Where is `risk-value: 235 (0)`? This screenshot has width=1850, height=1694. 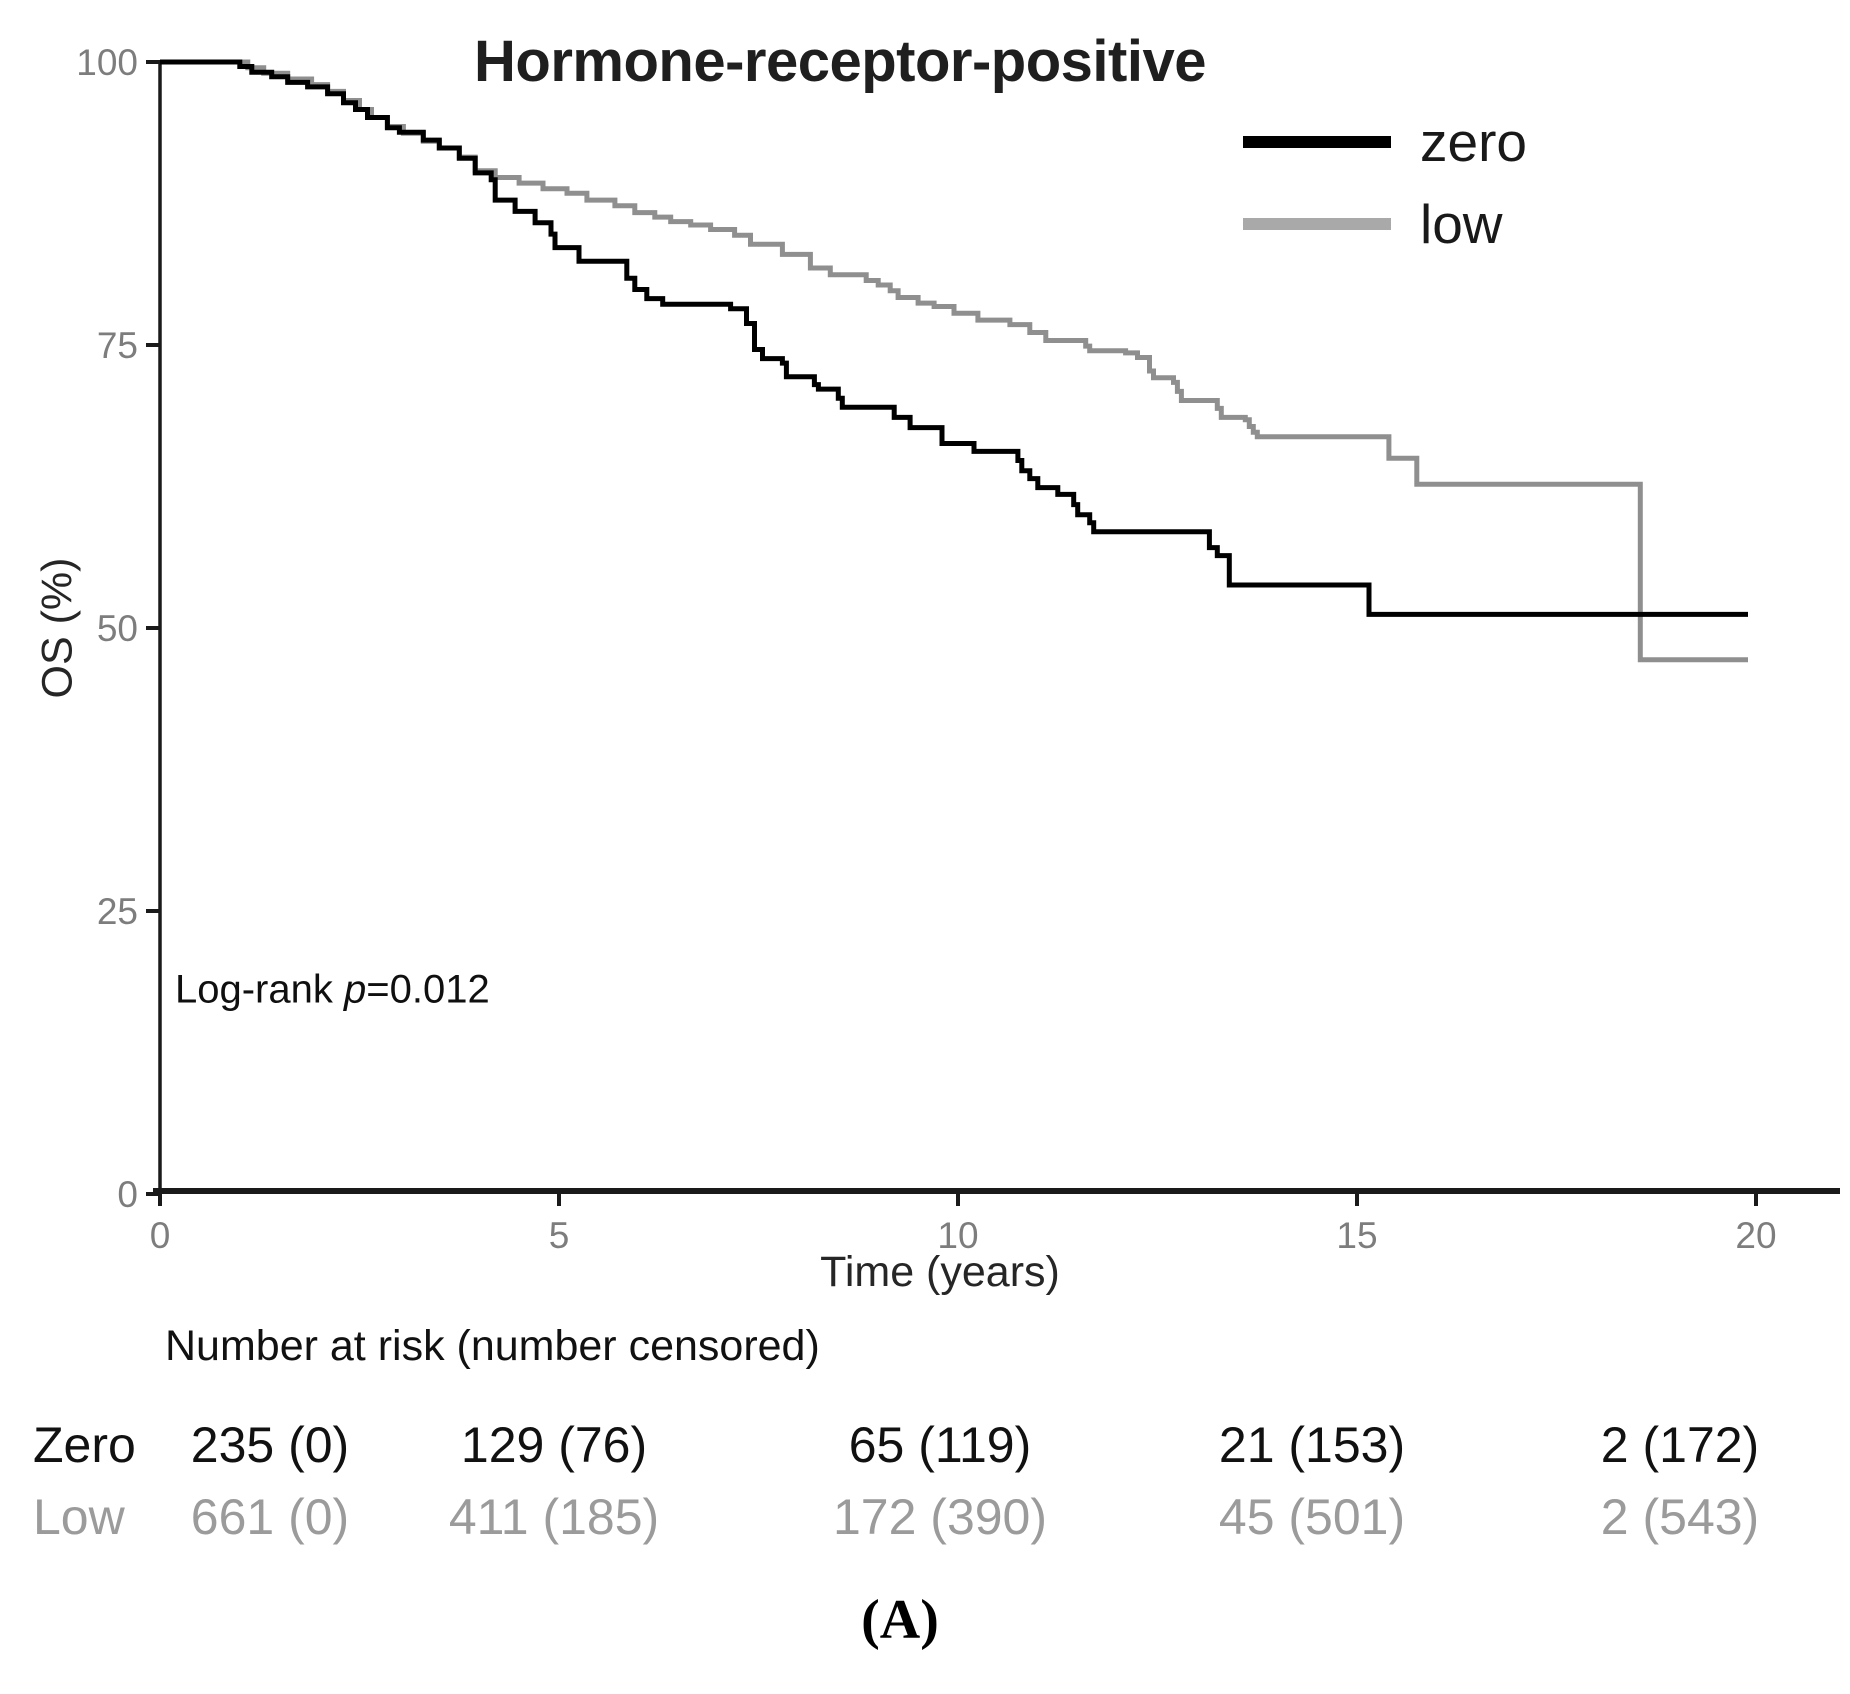 risk-value: 235 (0) is located at coordinates (270, 1445).